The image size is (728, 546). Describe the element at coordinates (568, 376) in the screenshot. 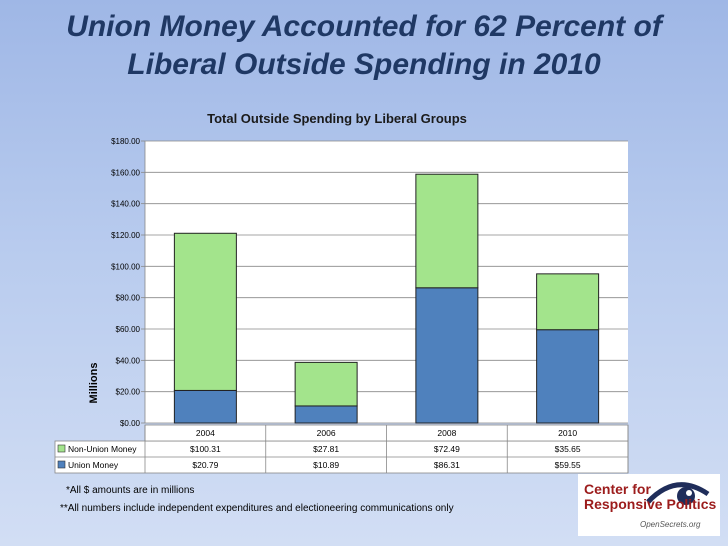

I see `bar-union-money-2010` at that location.